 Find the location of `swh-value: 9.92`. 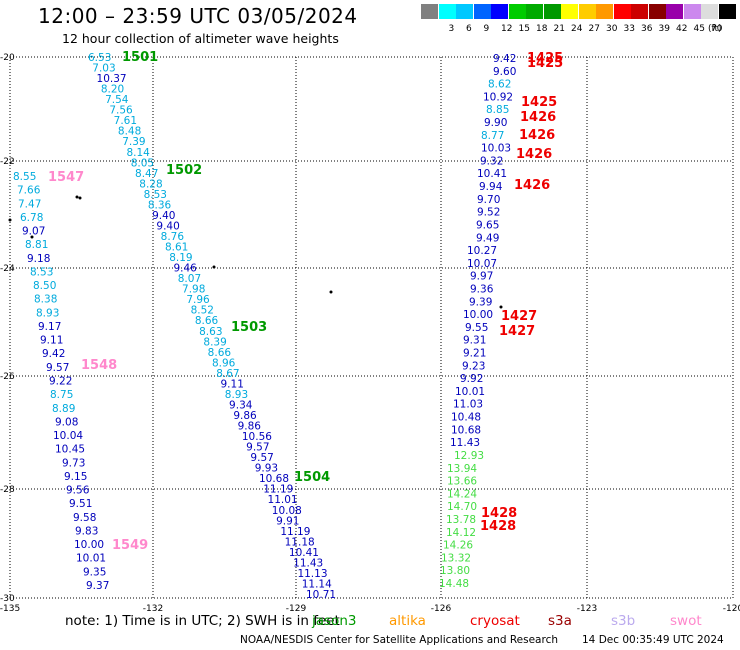

swh-value: 9.92 is located at coordinates (471, 379).